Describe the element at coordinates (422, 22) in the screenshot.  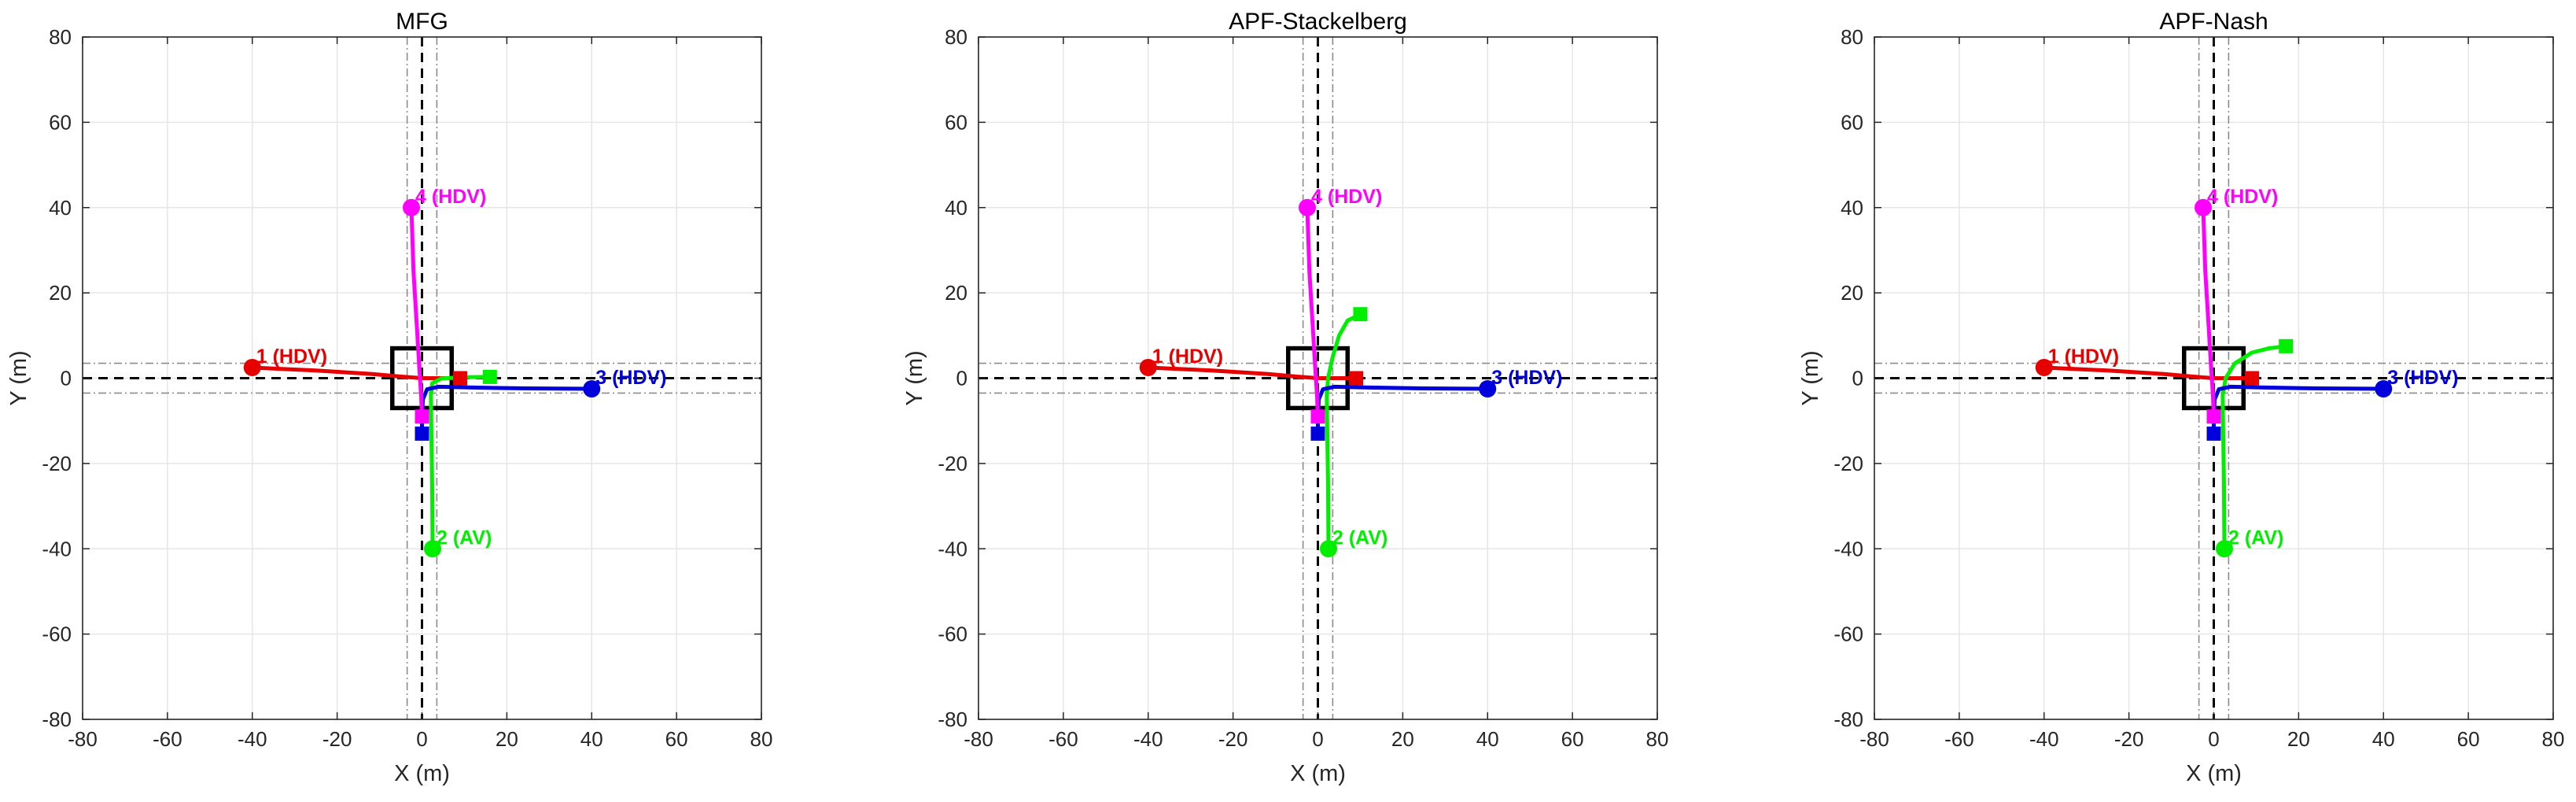
I see `chart-title: MFG` at that location.